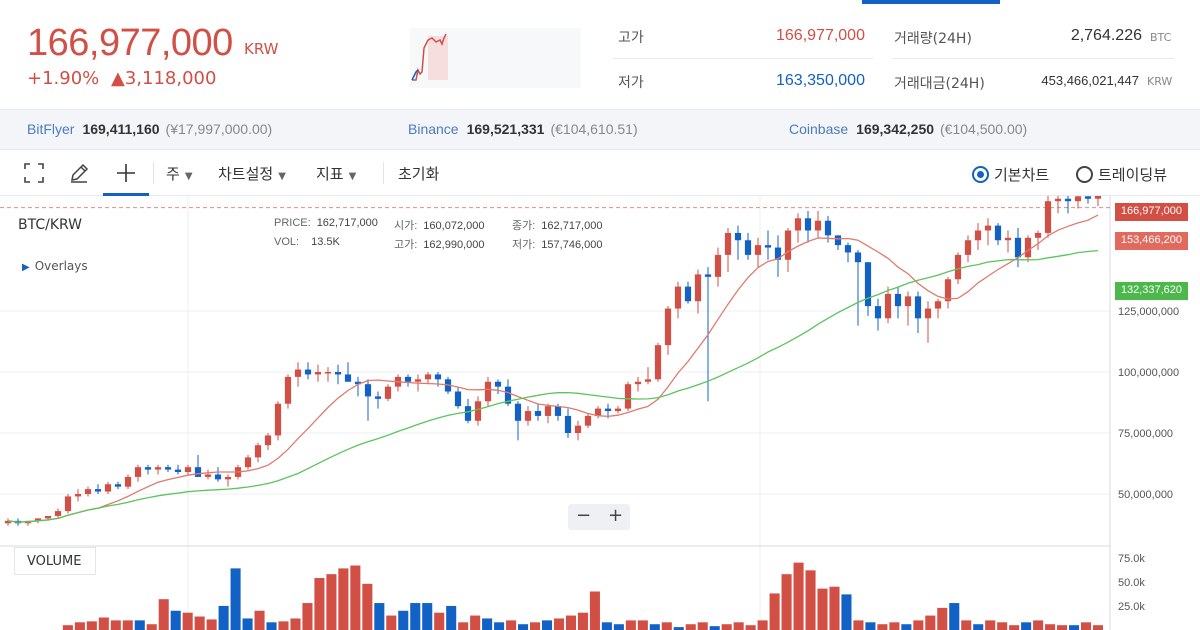  What do you see at coordinates (1160, 81) in the screenshot?
I see `amount-24h-unit: KRW` at bounding box center [1160, 81].